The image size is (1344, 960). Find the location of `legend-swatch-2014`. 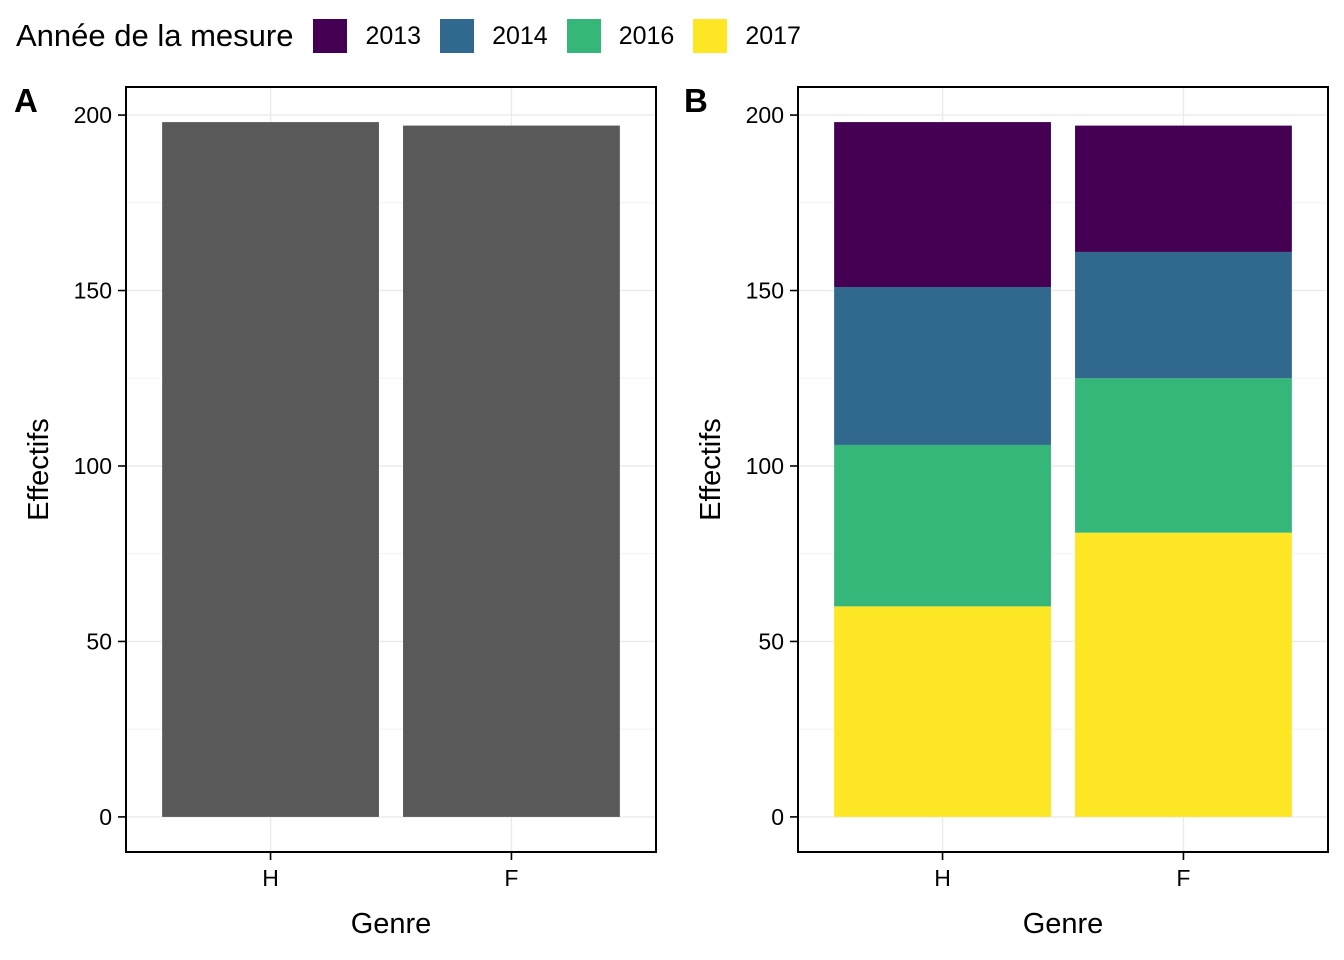

legend-swatch-2014 is located at coordinates (457, 36).